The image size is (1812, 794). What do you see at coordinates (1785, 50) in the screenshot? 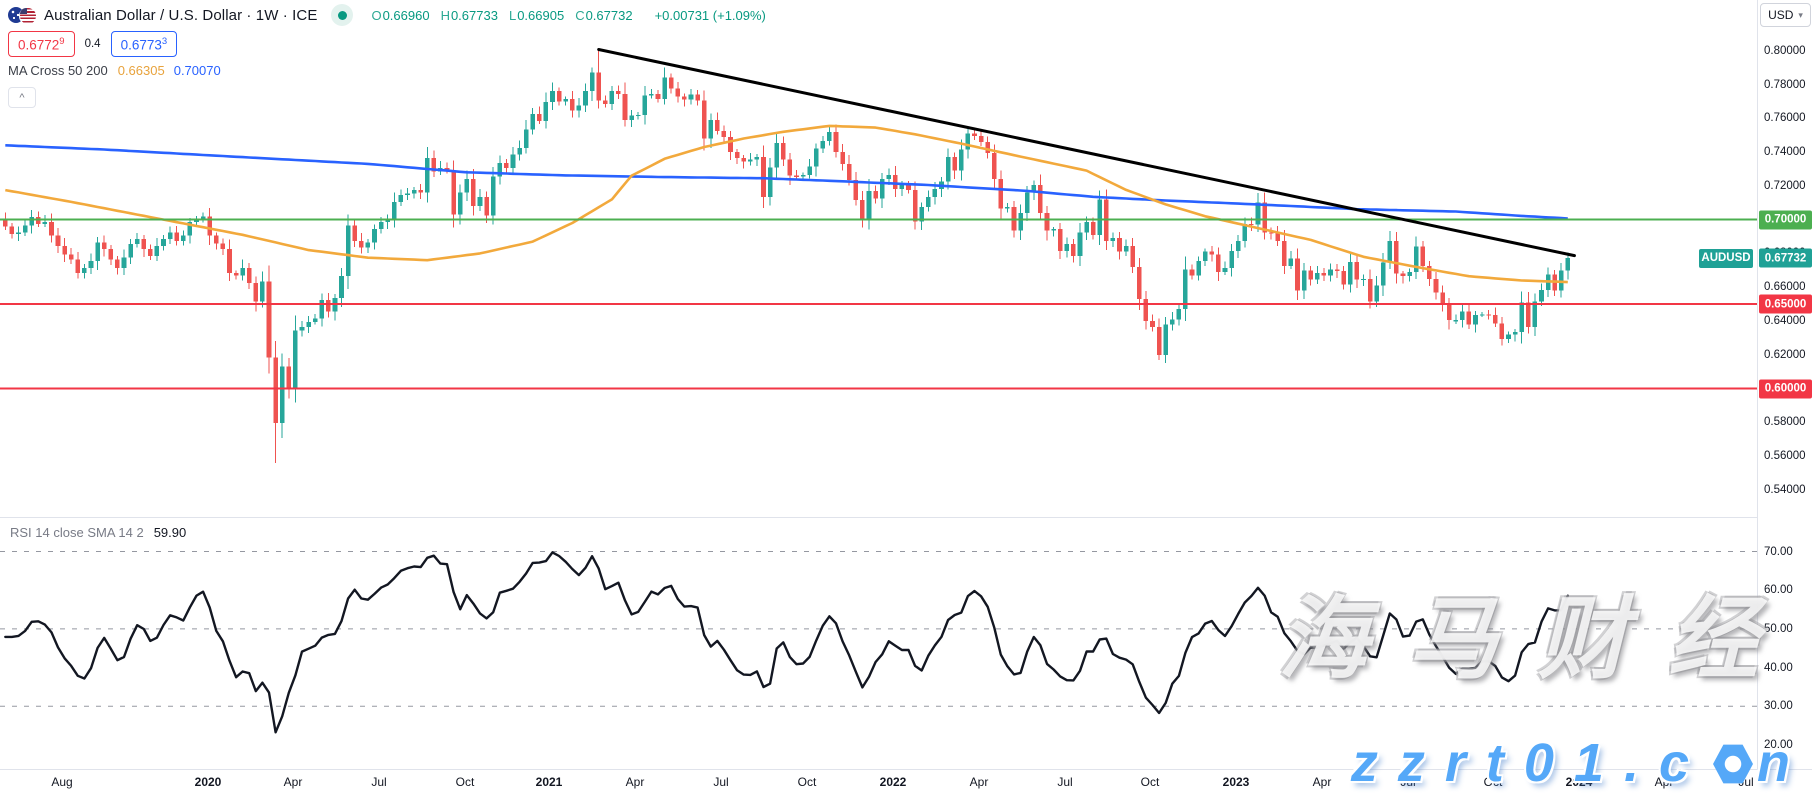
I see `price-tick-0.80000: 0.80000` at bounding box center [1785, 50].